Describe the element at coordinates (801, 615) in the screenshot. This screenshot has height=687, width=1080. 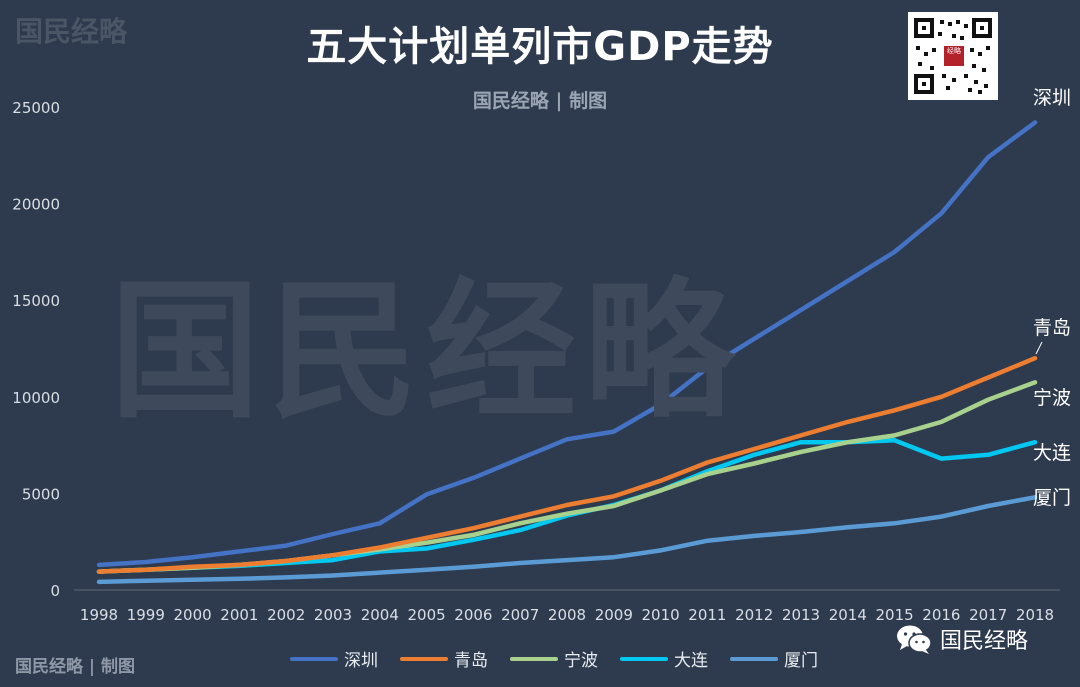
I see `x-tick-label: 2013` at that location.